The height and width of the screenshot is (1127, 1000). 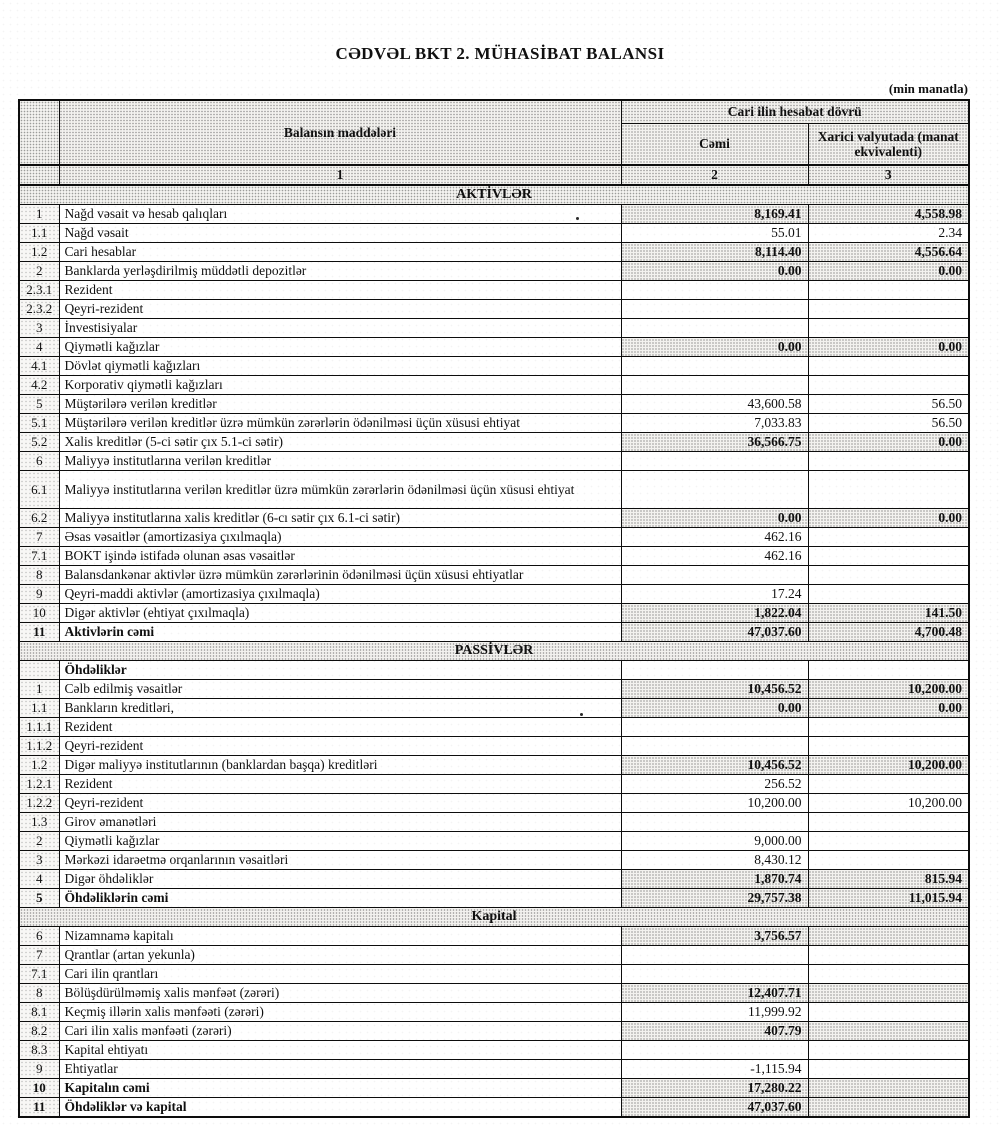 What do you see at coordinates (340, 993) in the screenshot?
I see `item-label-cell: Bölüşdürülməmiş xalis mənfəət (zərəri)` at bounding box center [340, 993].